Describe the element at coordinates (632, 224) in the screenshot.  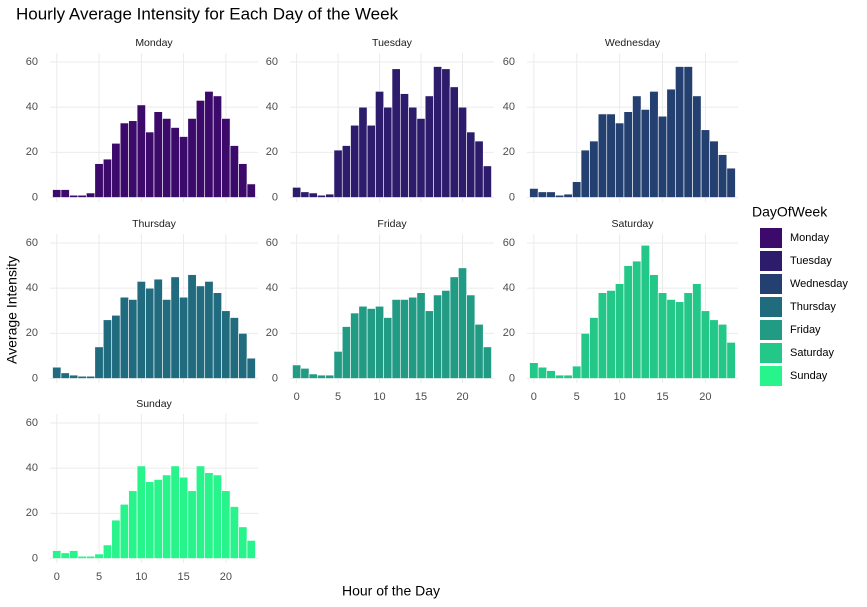
I see `facet-label: Saturday` at that location.